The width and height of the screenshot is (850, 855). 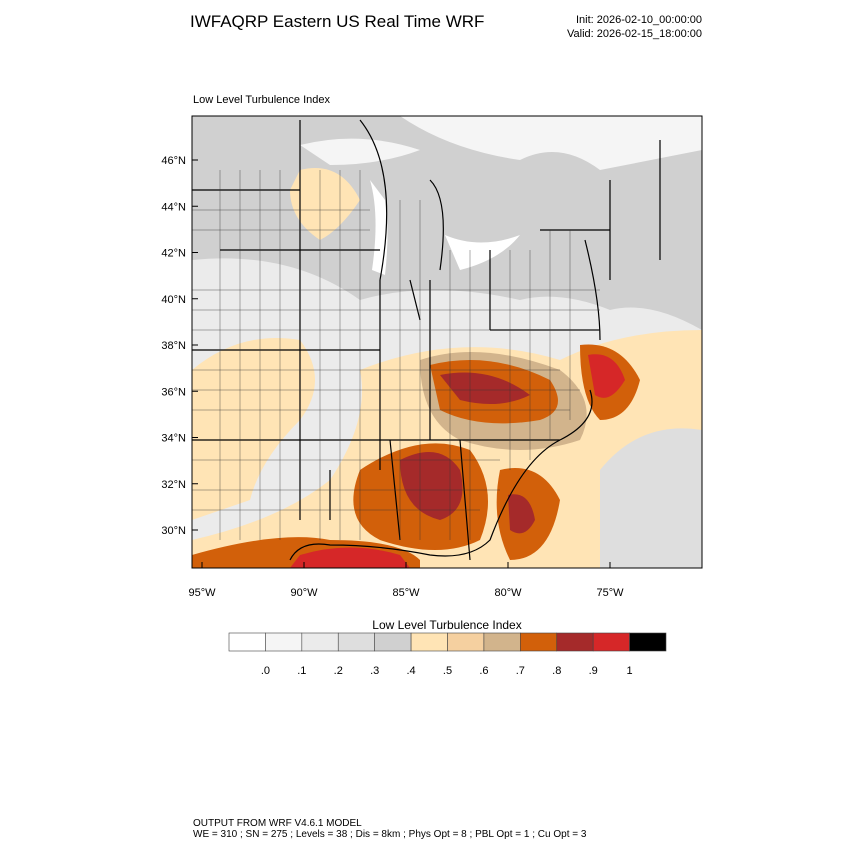 I want to click on map-title: Low Level Turbulence Index, so click(x=261, y=100).